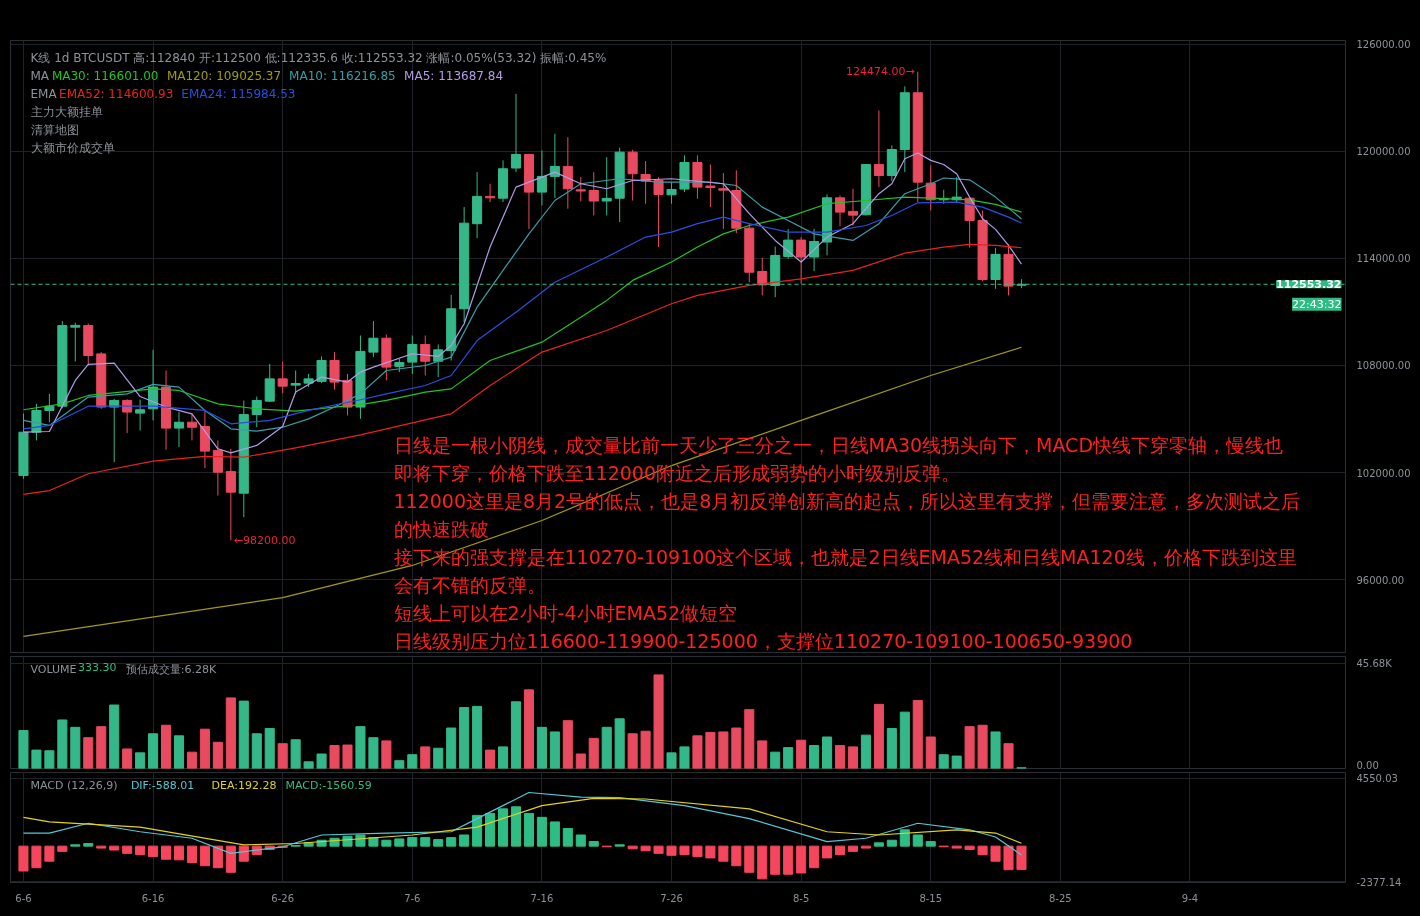  Describe the element at coordinates (53, 669) in the screenshot. I see `text: VOLUME` at that location.